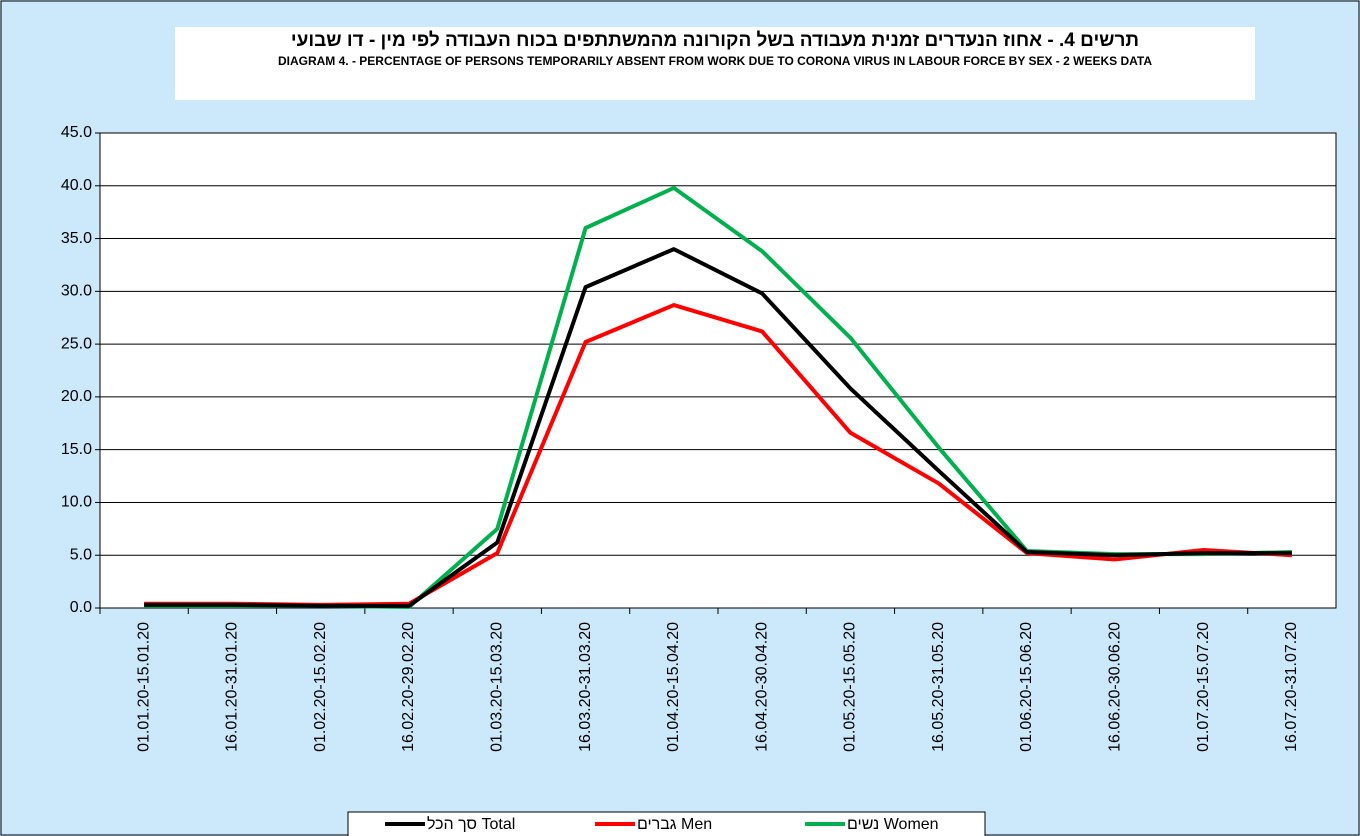 This screenshot has width=1360, height=836. What do you see at coordinates (497, 687) in the screenshot?
I see `x-tick-label: 01.03.20-15.03.20` at bounding box center [497, 687].